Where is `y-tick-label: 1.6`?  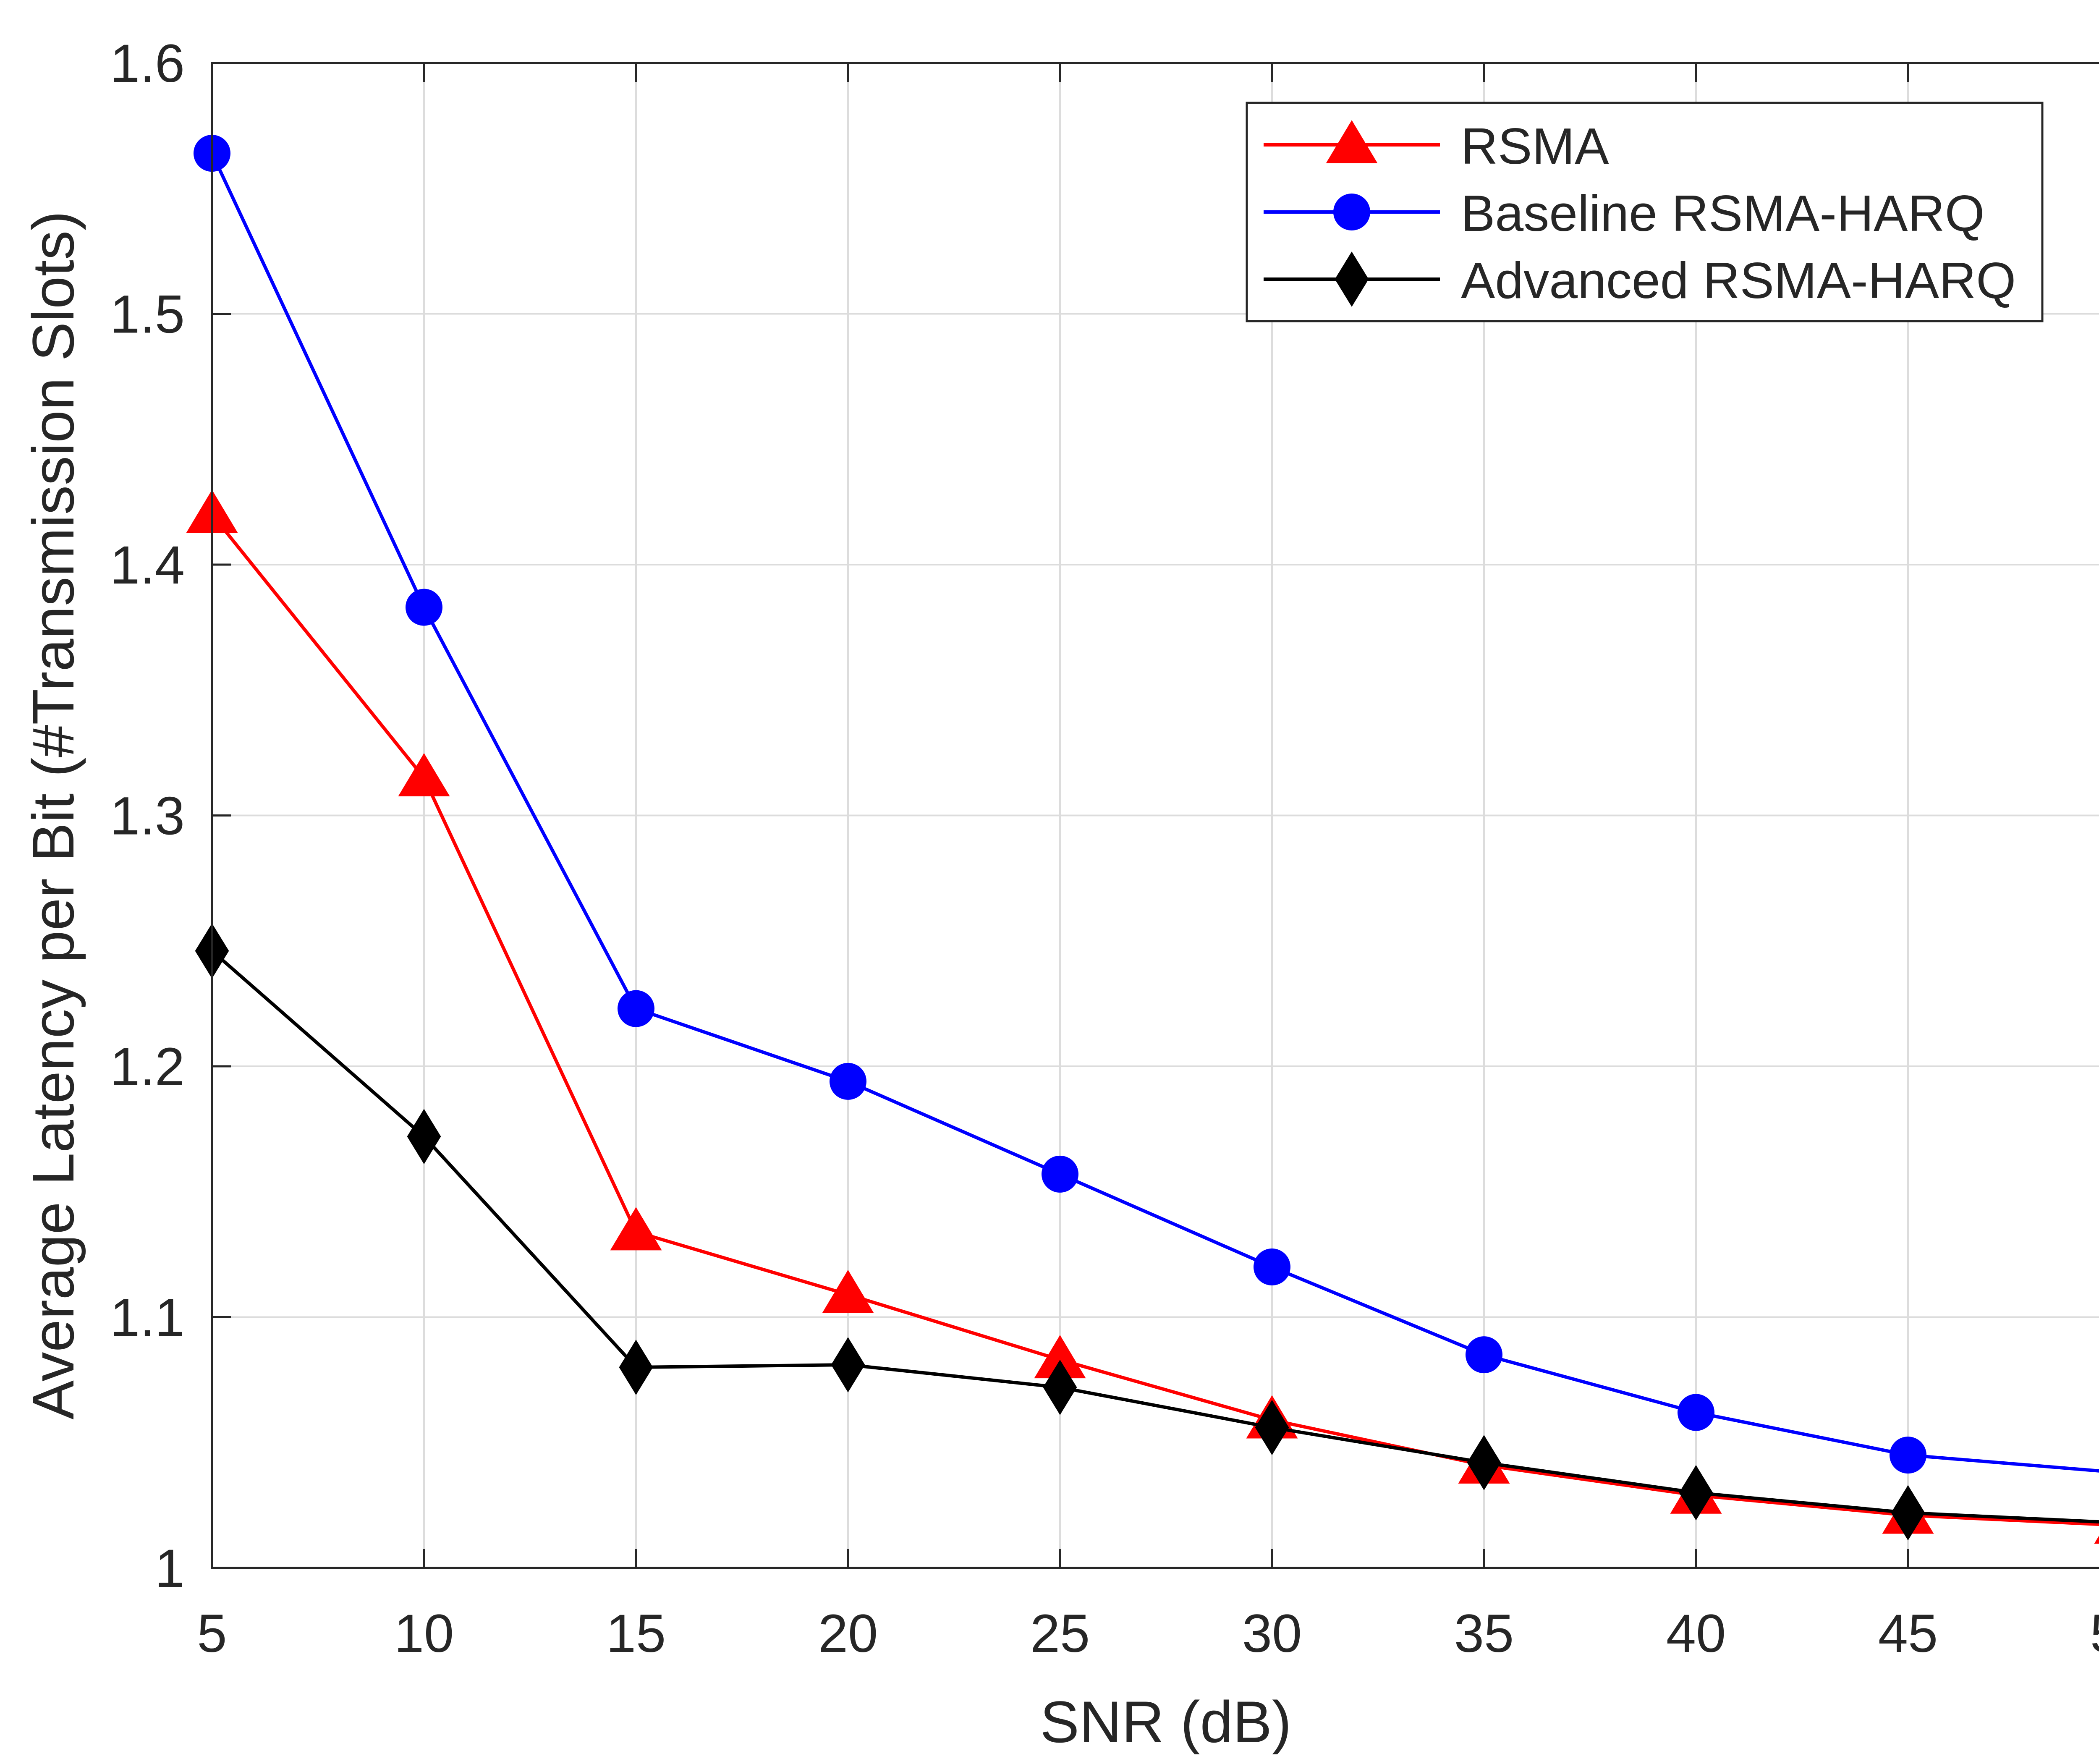
y-tick-label: 1.6 is located at coordinates (147, 64).